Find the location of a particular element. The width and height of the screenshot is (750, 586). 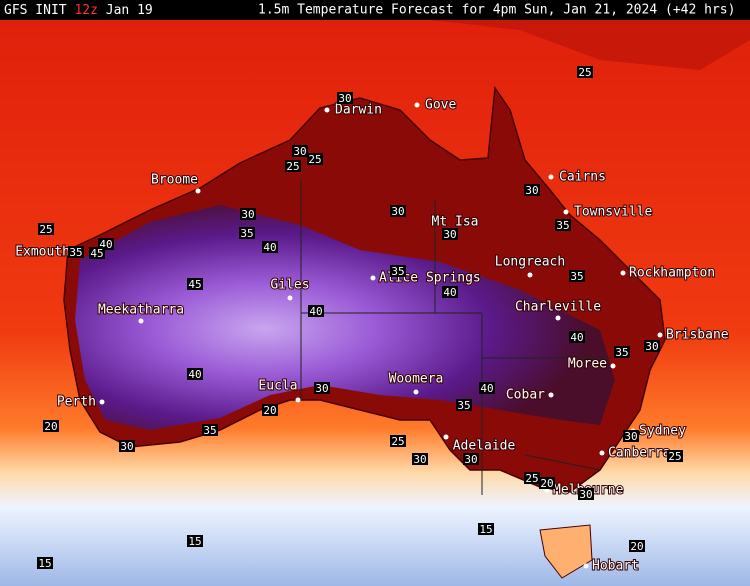

city-label: Adelaide is located at coordinates (484, 446).